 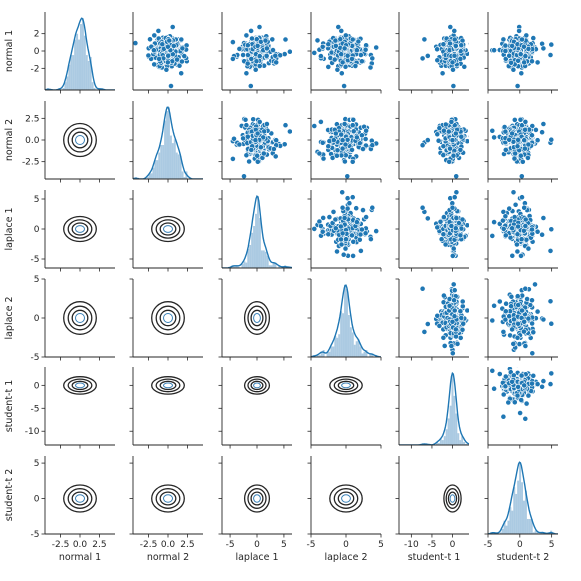 What do you see at coordinates (346, 320) in the screenshot?
I see `kde-line` at bounding box center [346, 320].